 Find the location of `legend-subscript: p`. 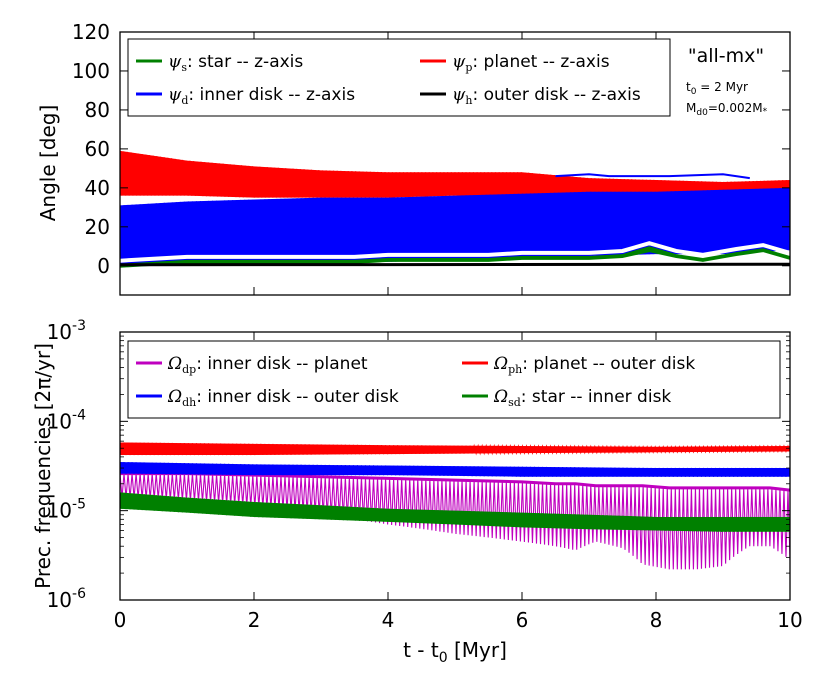

legend-subscript: p is located at coordinates (468, 67).